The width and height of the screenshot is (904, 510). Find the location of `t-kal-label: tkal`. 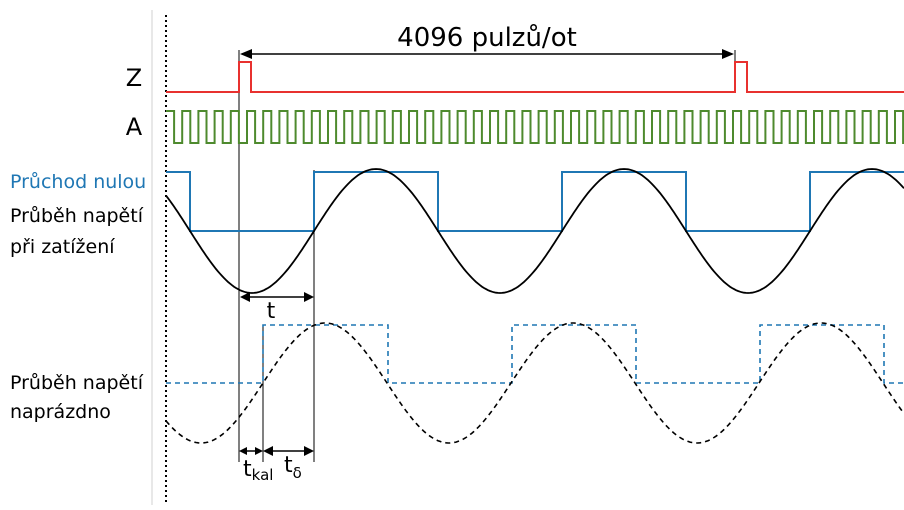

t-kal-label: tkal is located at coordinates (258, 470).